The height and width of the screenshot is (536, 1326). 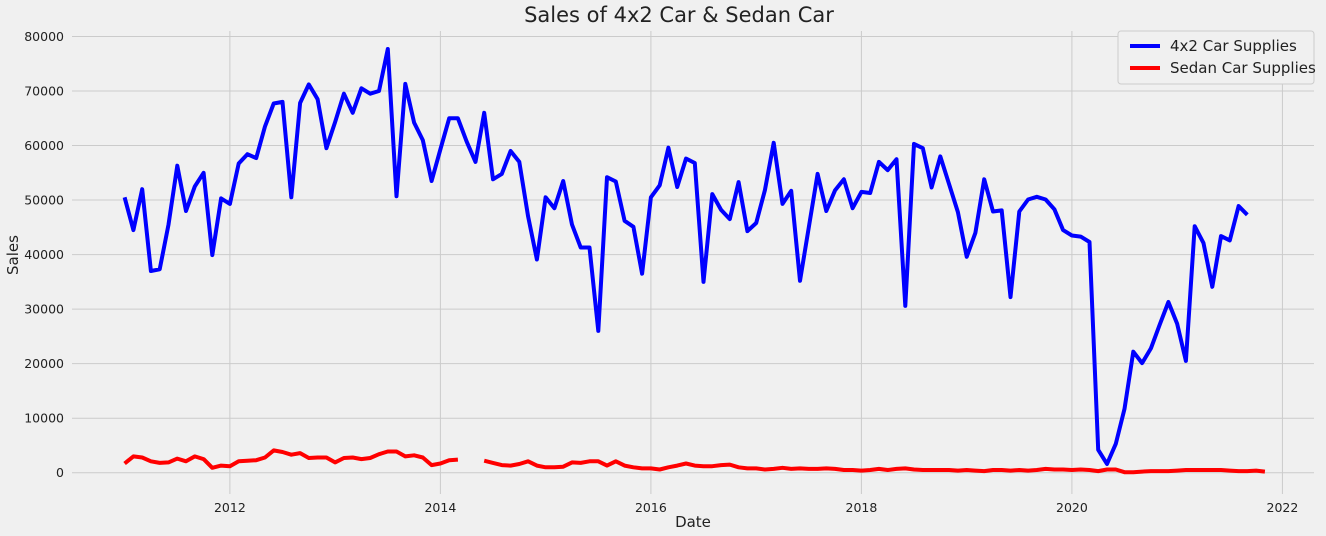 What do you see at coordinates (1233, 46) in the screenshot?
I see `legend-label-4x2: 4x2 Car Supplies` at bounding box center [1233, 46].